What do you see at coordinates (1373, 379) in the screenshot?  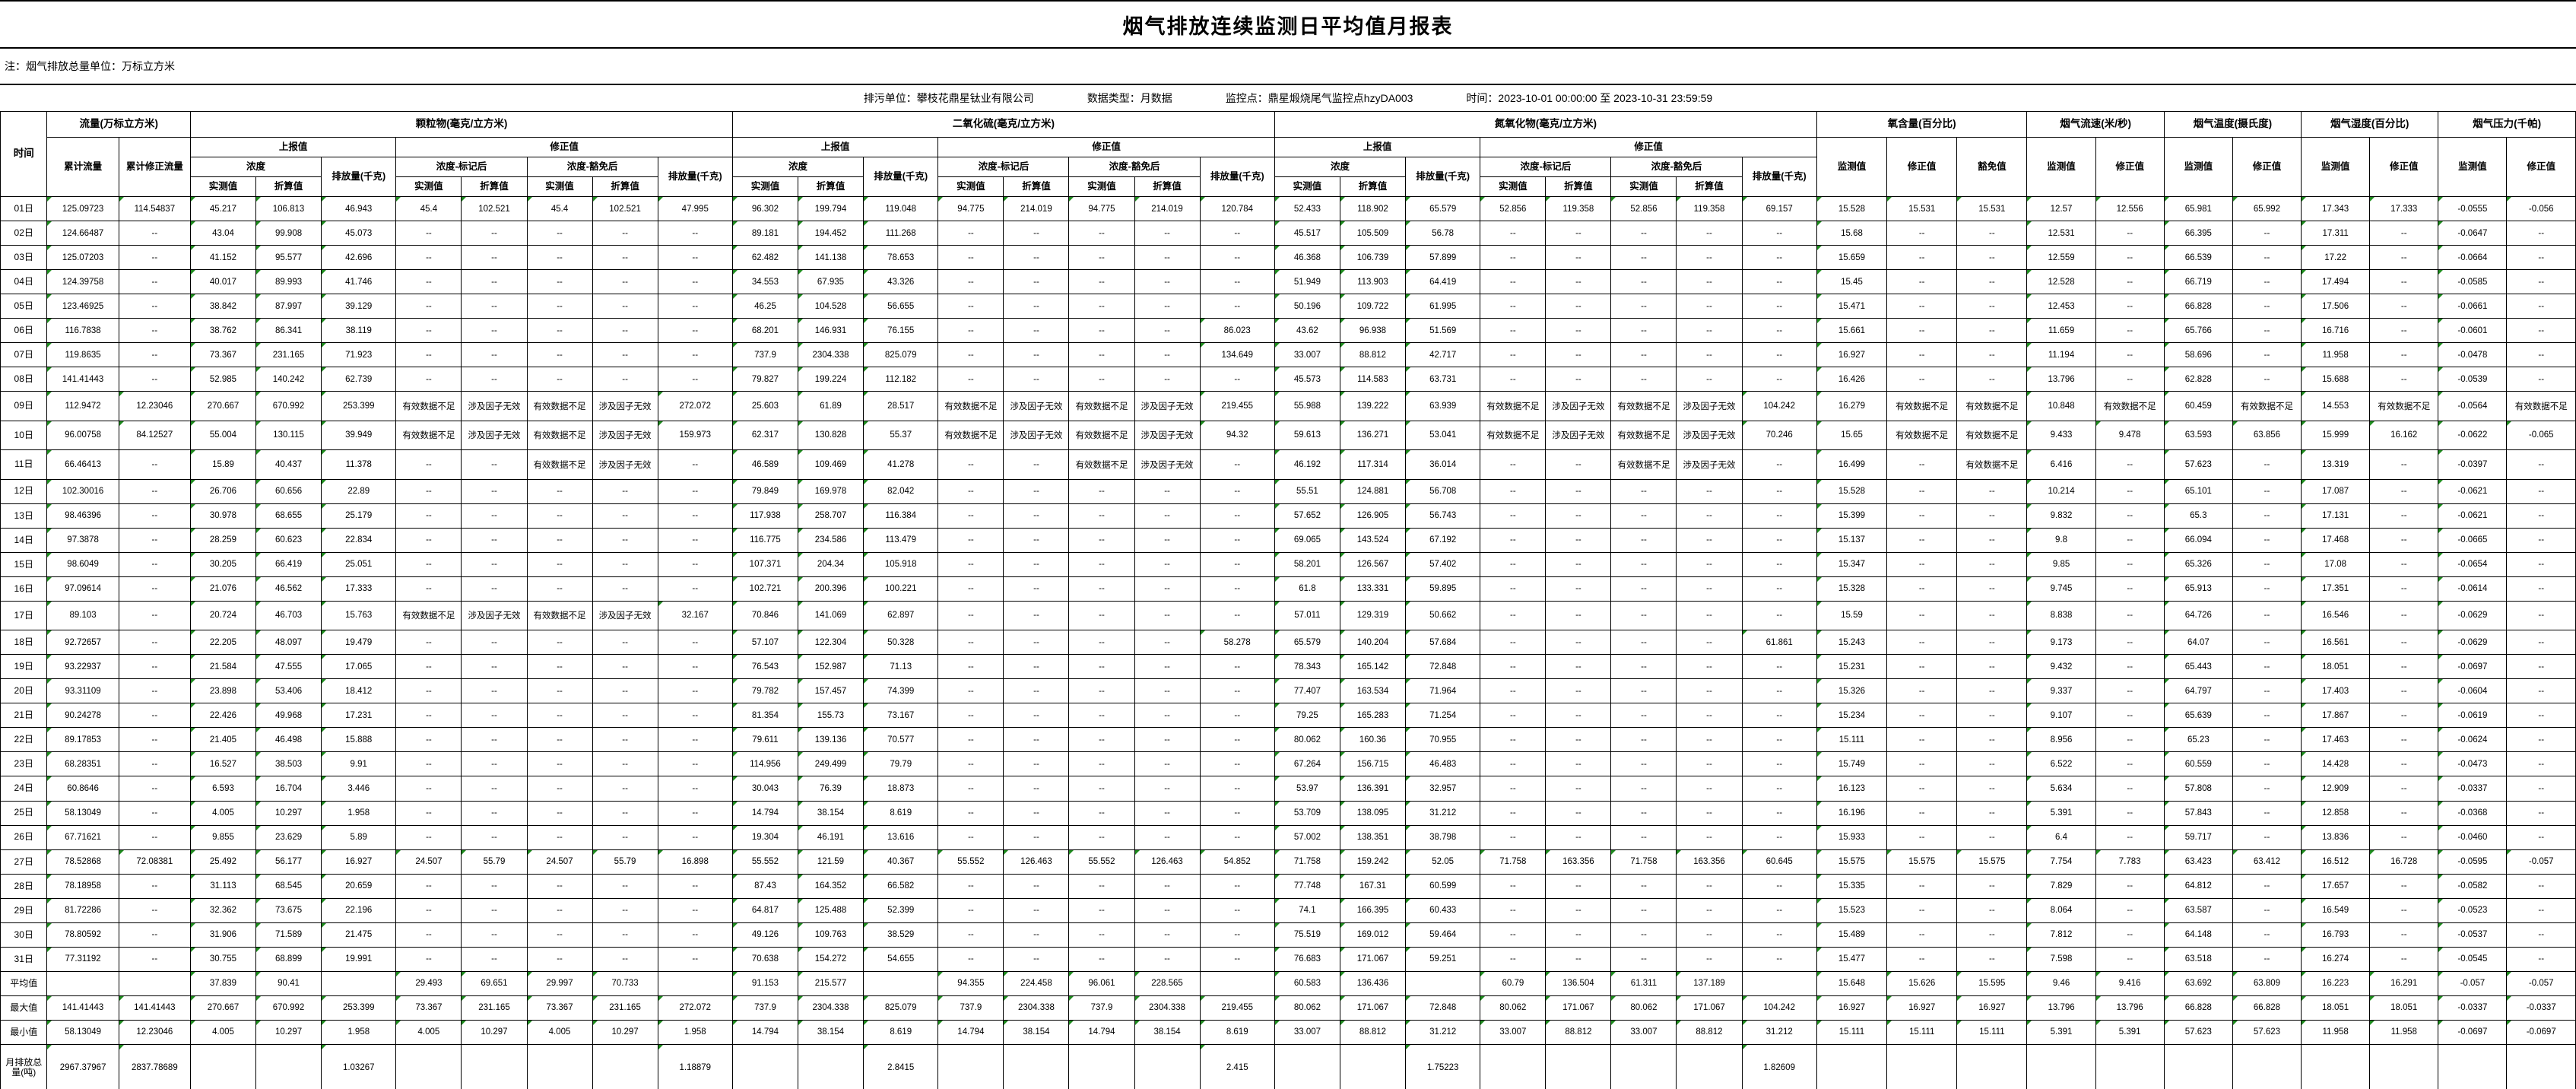 I see `table-cell: 114.583` at bounding box center [1373, 379].